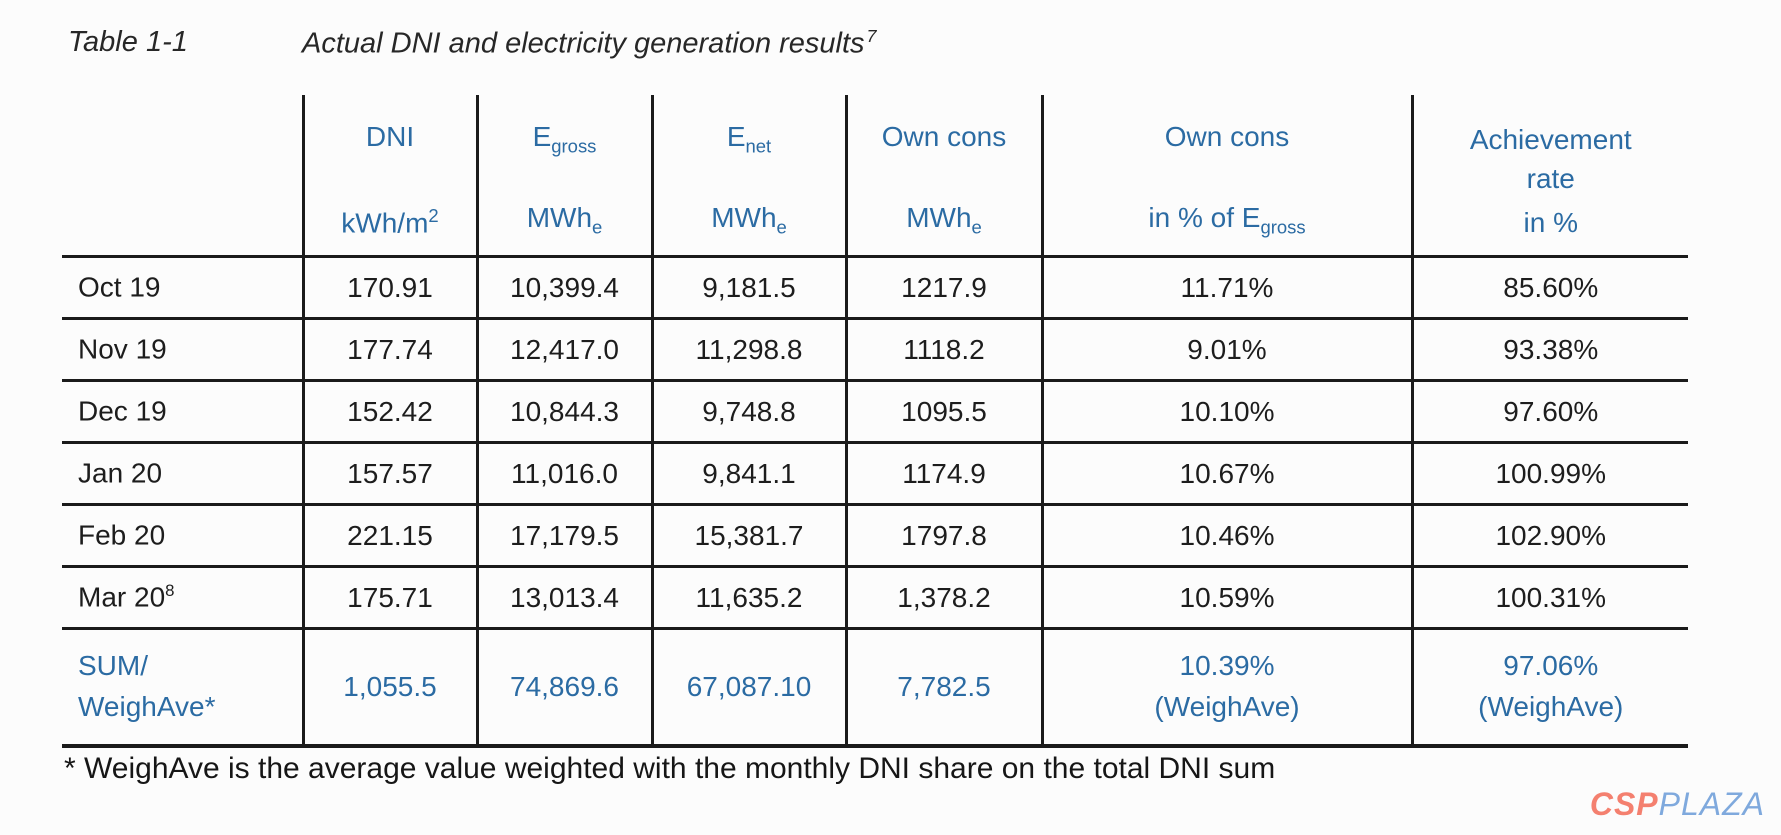 This screenshot has width=1781, height=835. What do you see at coordinates (748, 688) in the screenshot?
I see `cell-sum-enet: 67,087.10` at bounding box center [748, 688].